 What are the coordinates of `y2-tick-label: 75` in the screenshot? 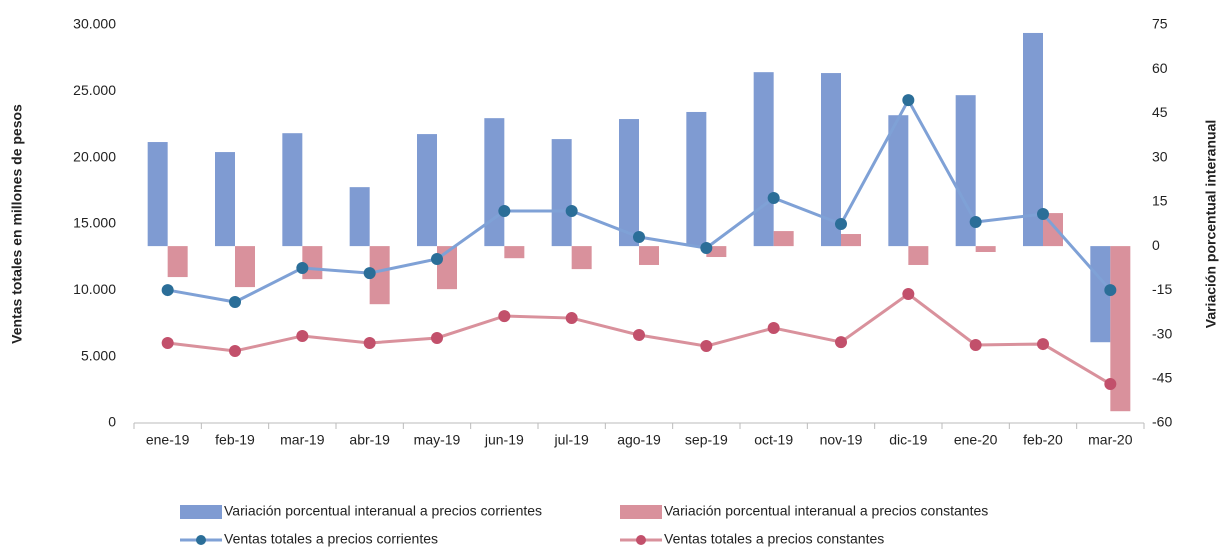 It's located at (1160, 24).